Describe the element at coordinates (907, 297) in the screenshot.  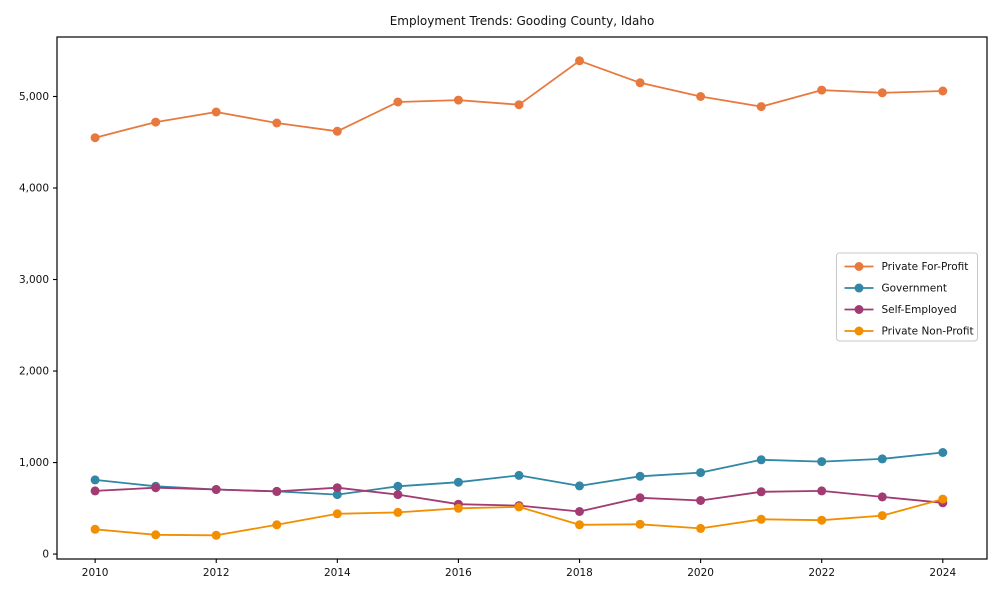
I see `legend-box` at that location.